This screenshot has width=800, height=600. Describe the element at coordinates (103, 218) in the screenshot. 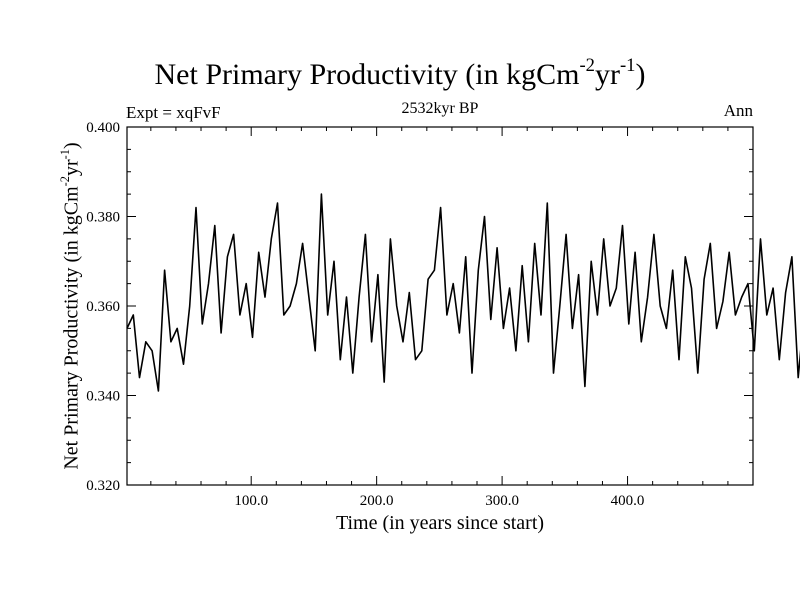

I see `y-tick-label: 0.380` at that location.